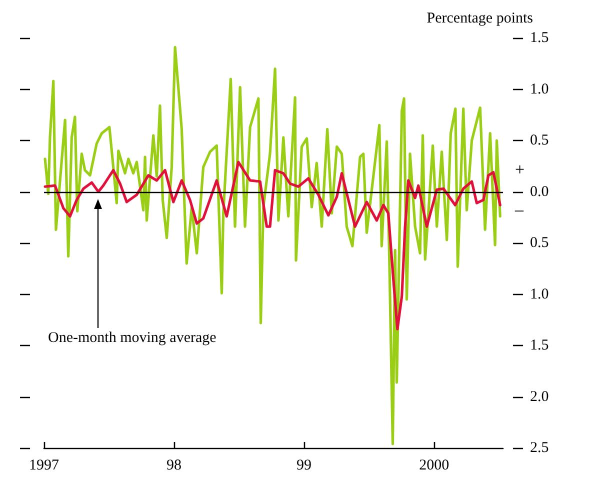 This screenshot has width=589, height=486. Describe the element at coordinates (132, 338) in the screenshot. I see `annotation: One-month moving average` at that location.